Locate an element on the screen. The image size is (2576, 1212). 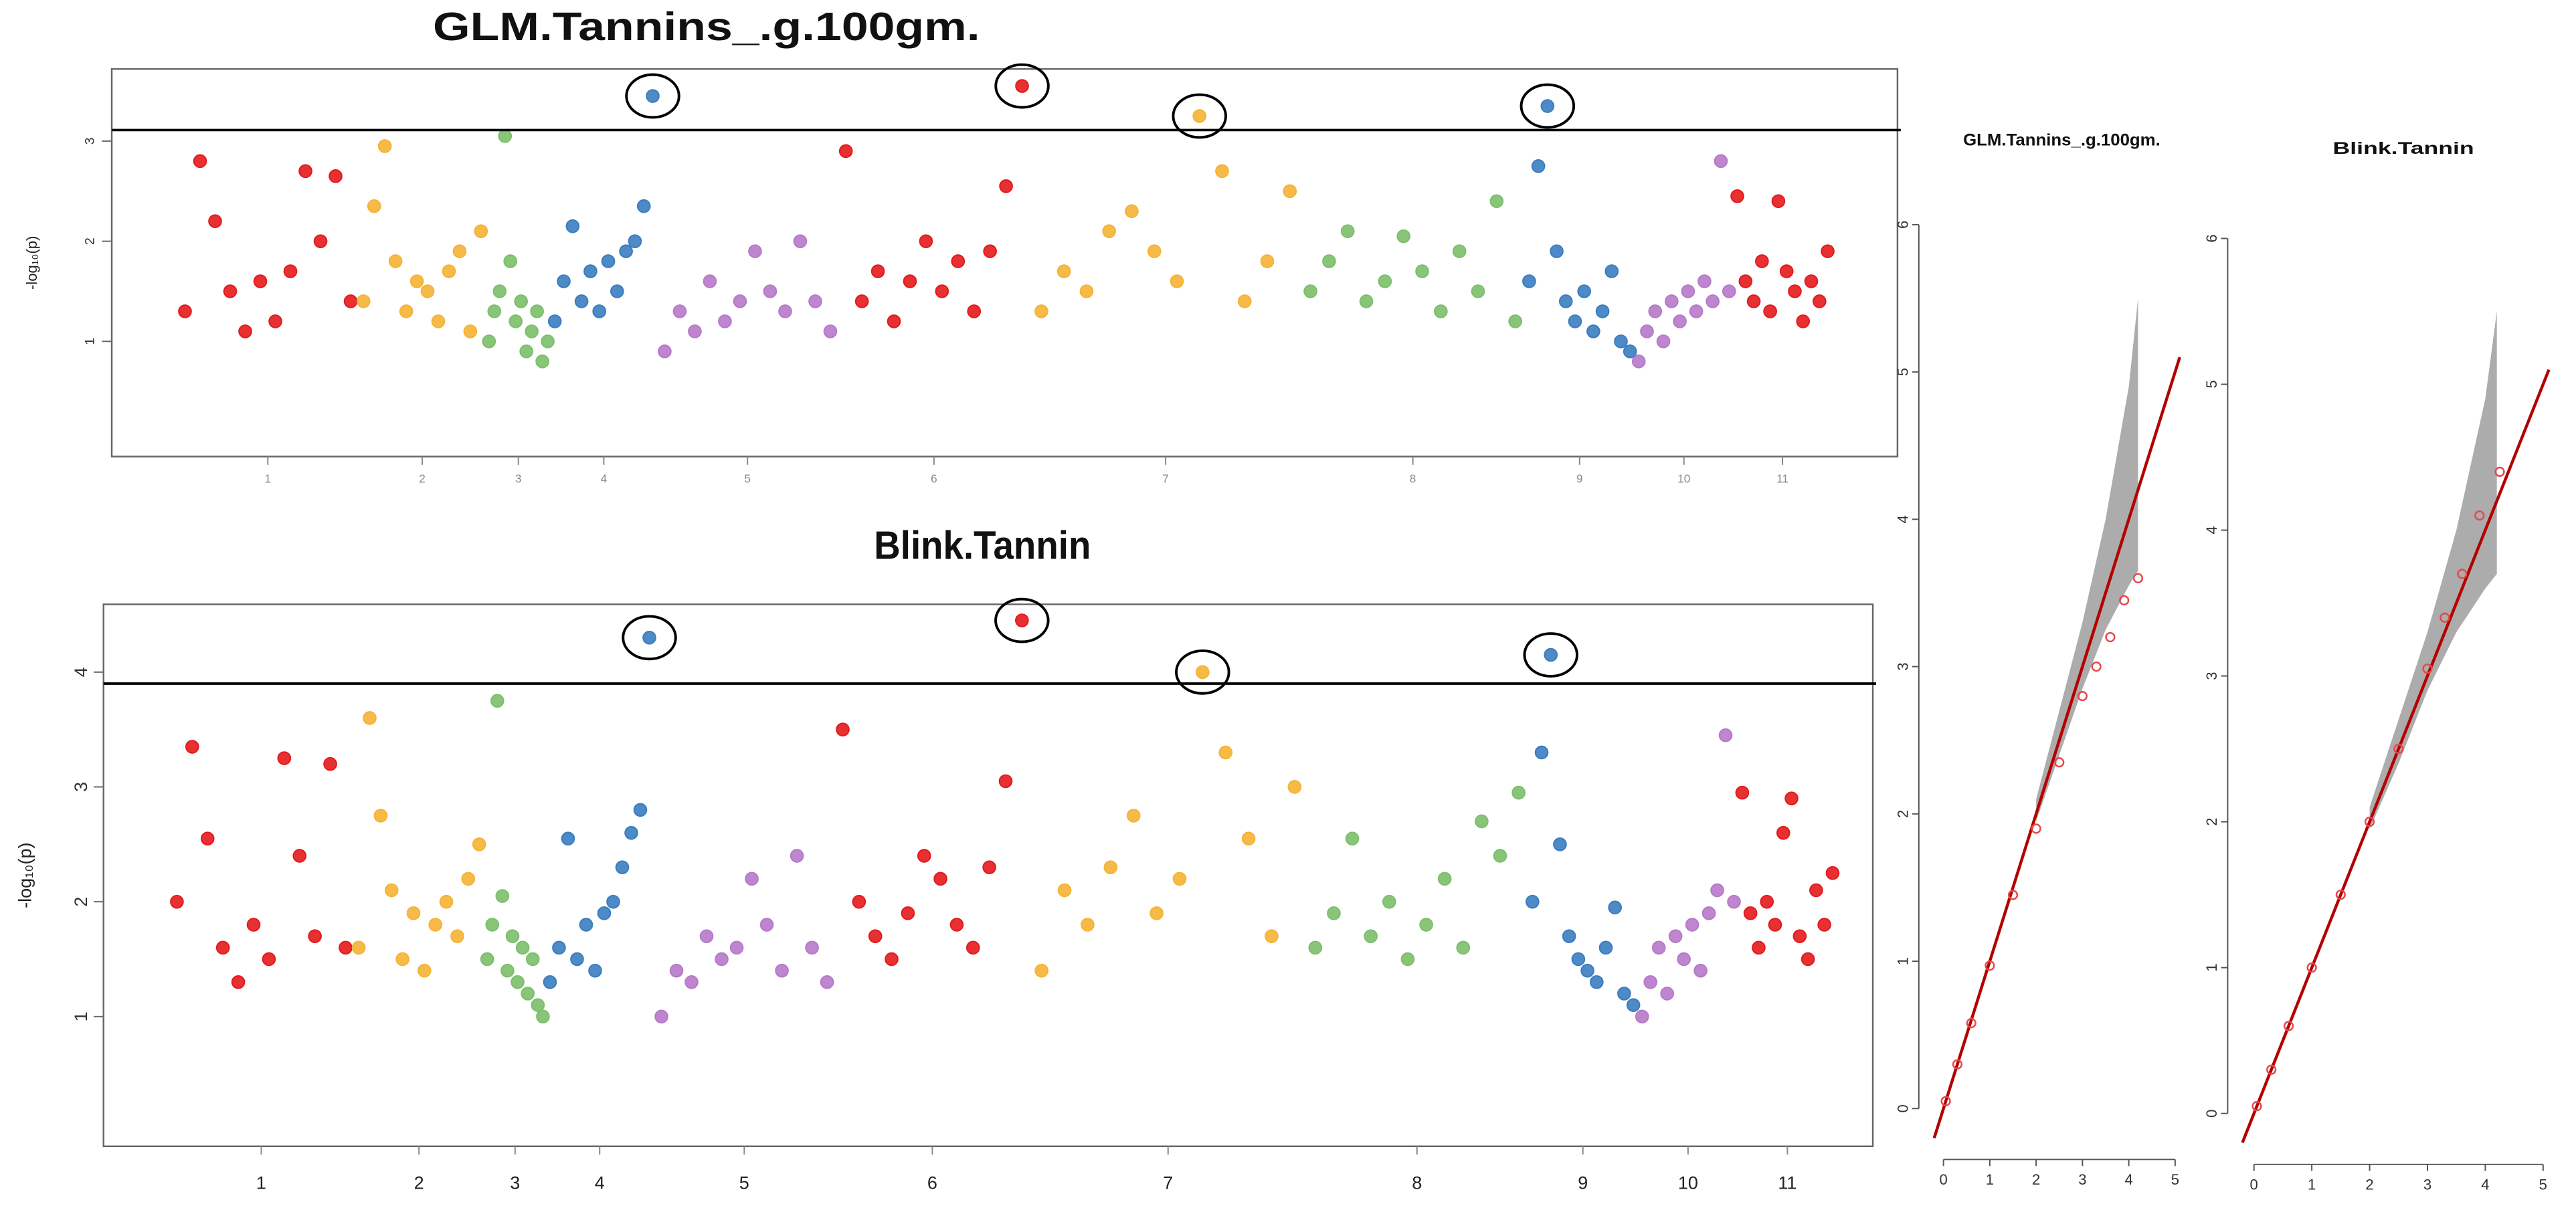
x-tick-label: 9 is located at coordinates (1580, 478).